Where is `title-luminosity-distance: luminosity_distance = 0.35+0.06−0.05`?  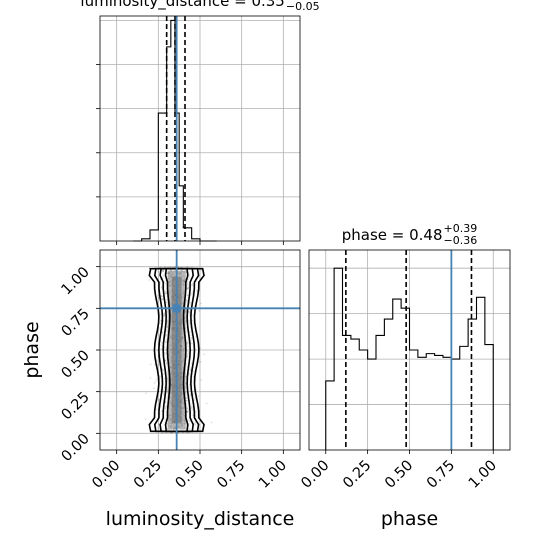
title-luminosity-distance: luminosity_distance = 0.35+0.06−0.05 is located at coordinates (199, 6).